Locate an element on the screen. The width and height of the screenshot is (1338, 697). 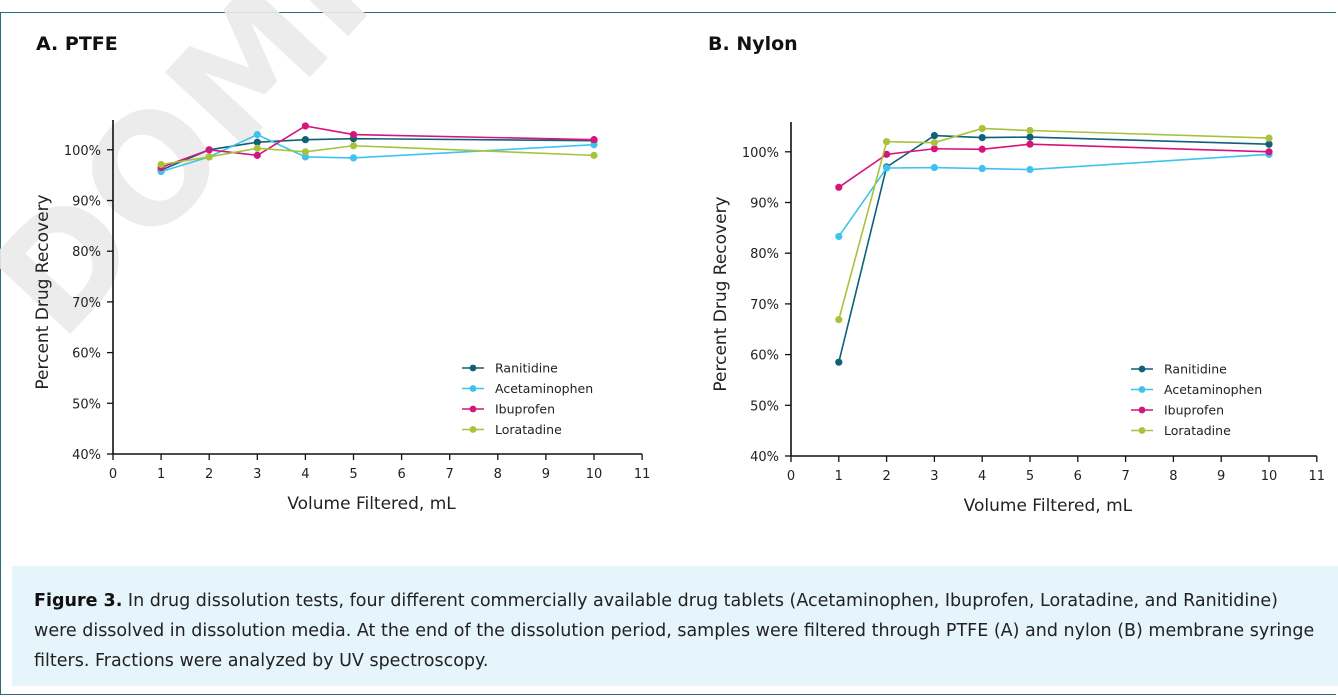
y-tick-label: 100% is located at coordinates (82, 151).